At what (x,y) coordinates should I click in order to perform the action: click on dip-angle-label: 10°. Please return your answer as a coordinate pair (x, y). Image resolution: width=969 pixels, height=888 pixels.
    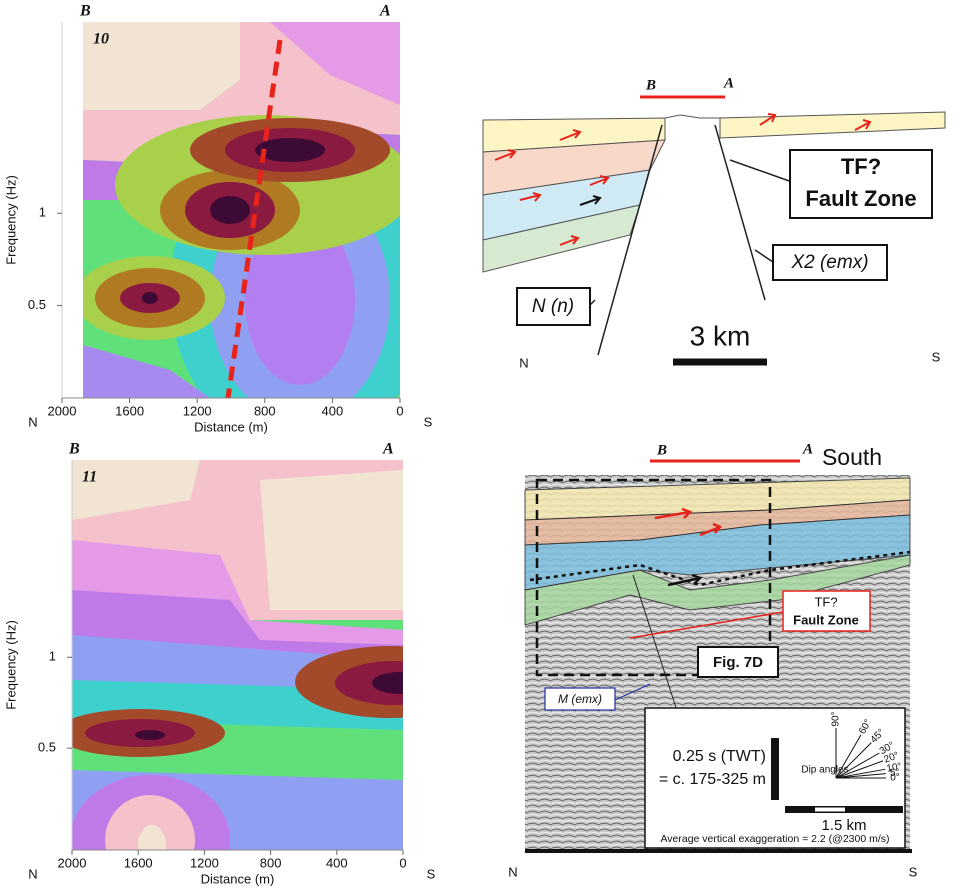
    Looking at the image, I should click on (894, 767).